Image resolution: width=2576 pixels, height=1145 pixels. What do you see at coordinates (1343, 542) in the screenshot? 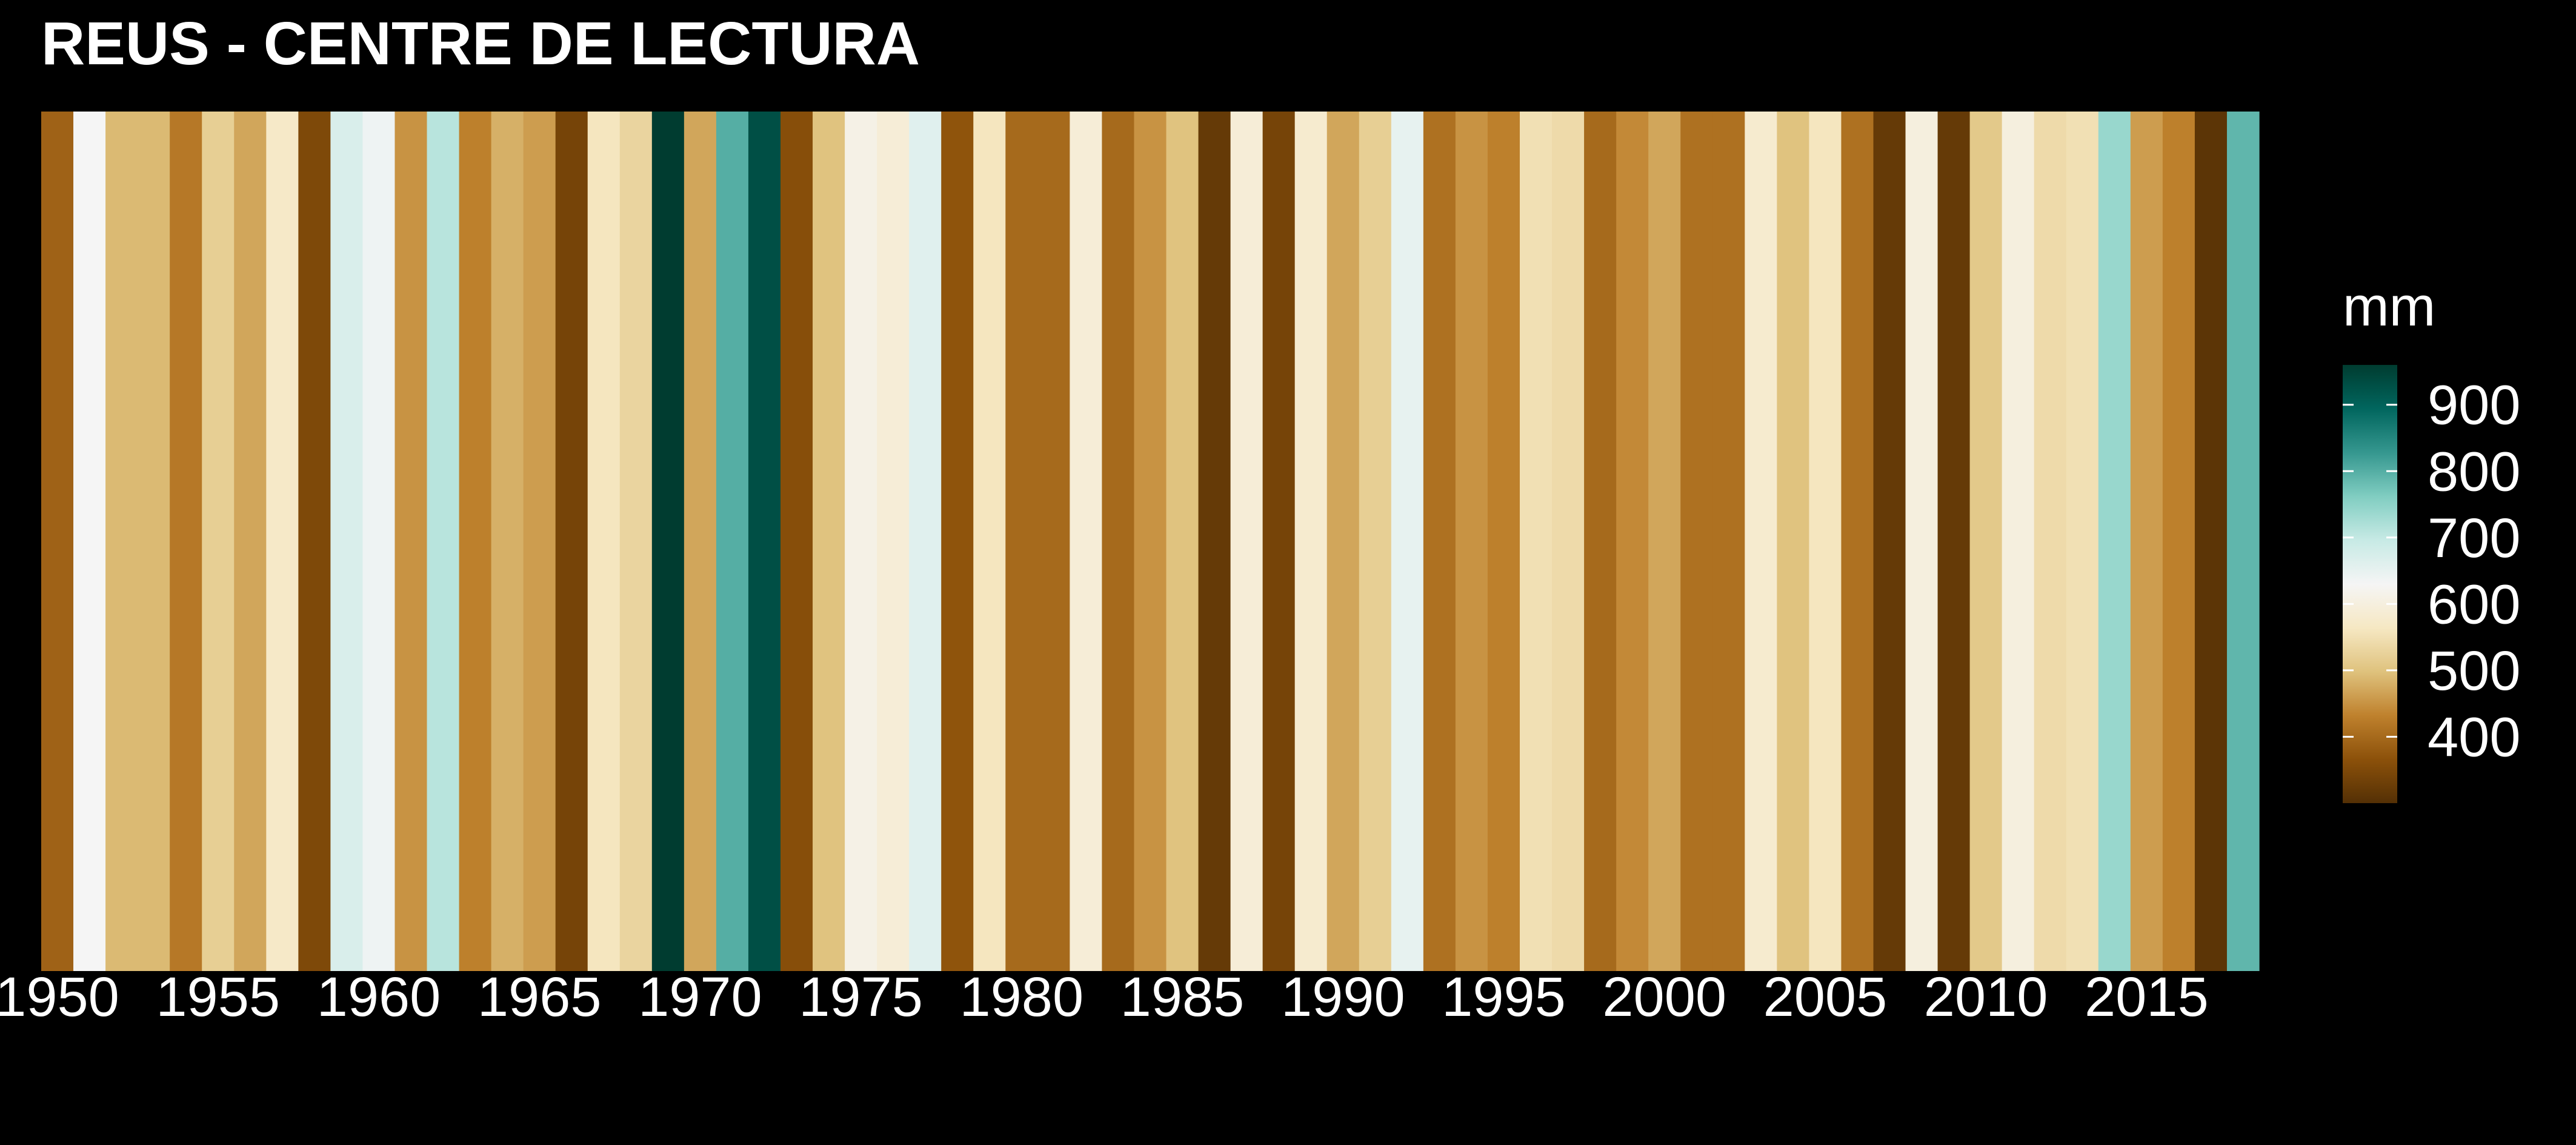
I see `stripe-1990` at bounding box center [1343, 542].